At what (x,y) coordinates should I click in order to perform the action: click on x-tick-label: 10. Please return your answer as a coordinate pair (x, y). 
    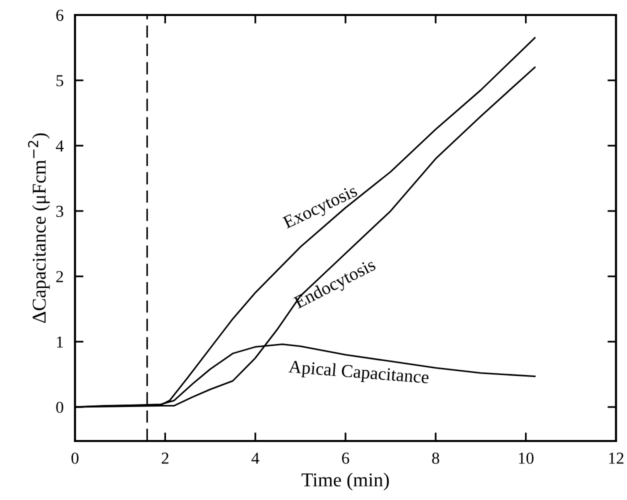
    Looking at the image, I should click on (526, 458).